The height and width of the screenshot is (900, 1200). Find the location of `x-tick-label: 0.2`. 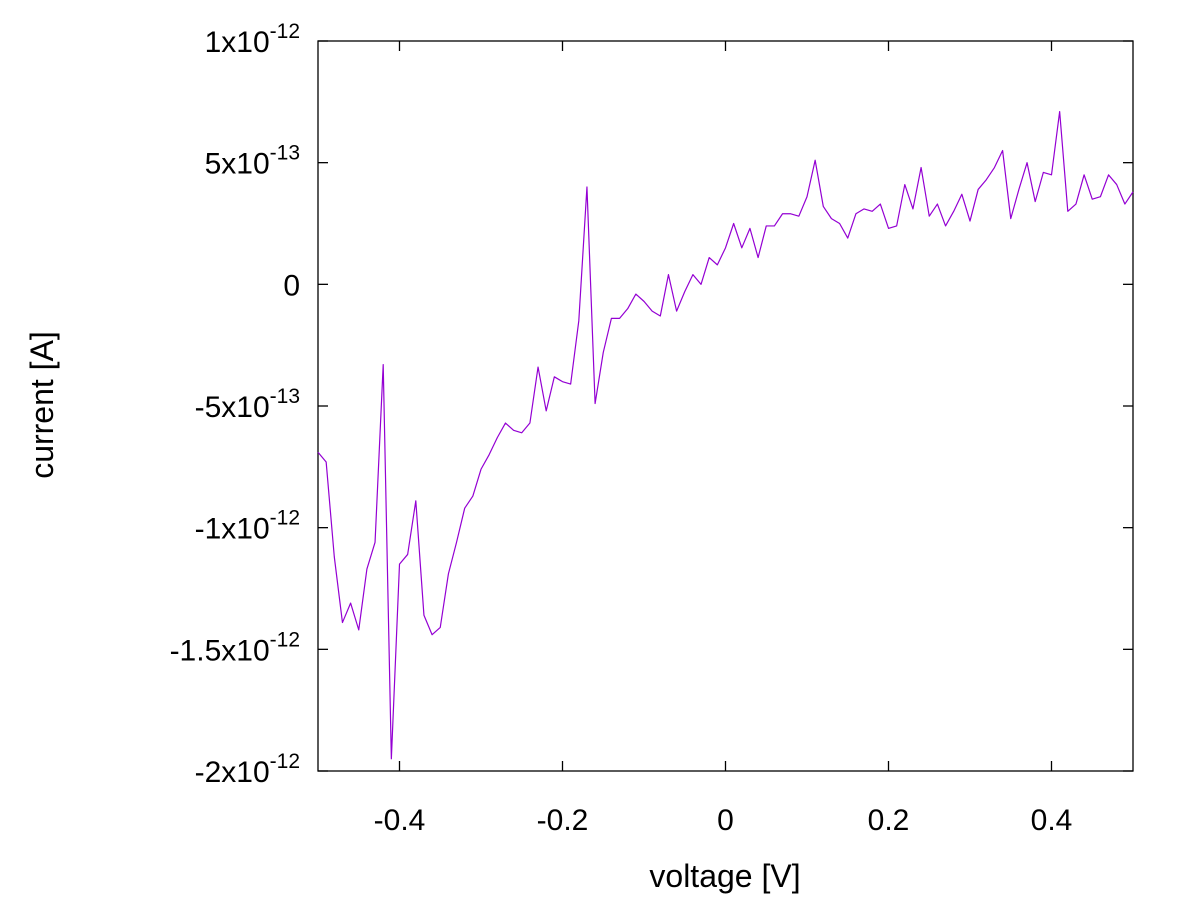

x-tick-label: 0.2 is located at coordinates (889, 820).